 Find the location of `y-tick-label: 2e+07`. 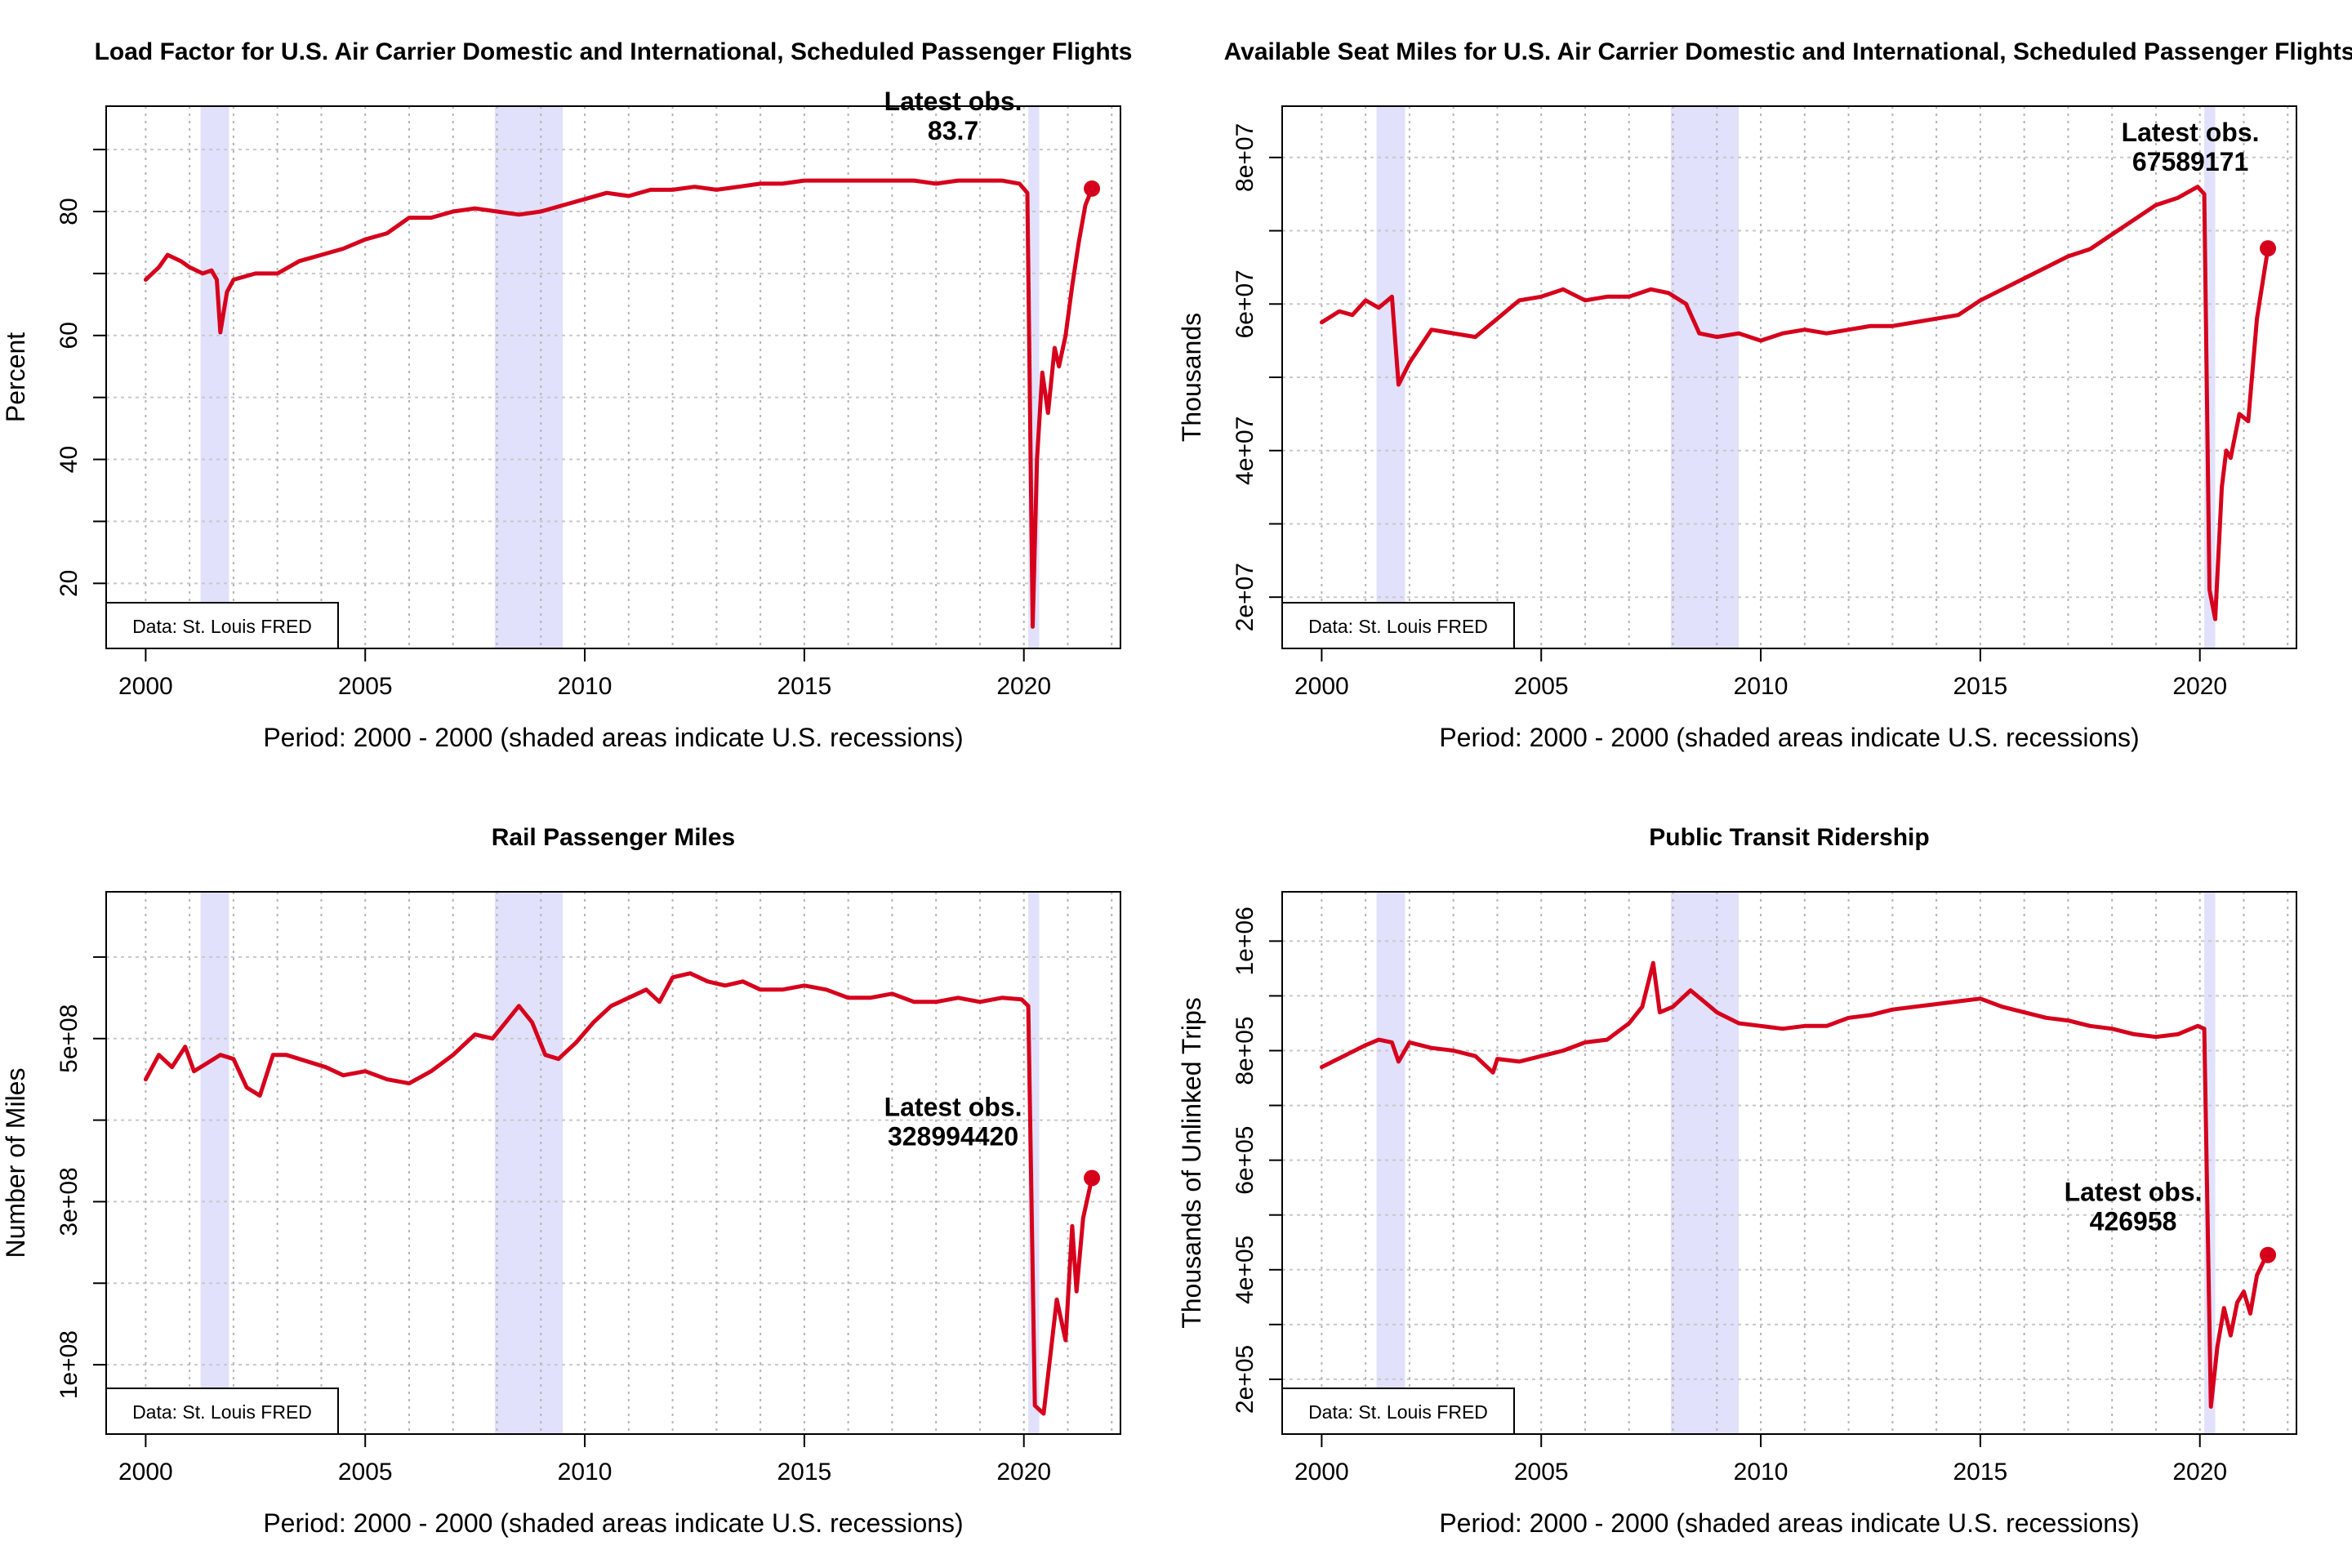

y-tick-label: 2e+07 is located at coordinates (1245, 597).